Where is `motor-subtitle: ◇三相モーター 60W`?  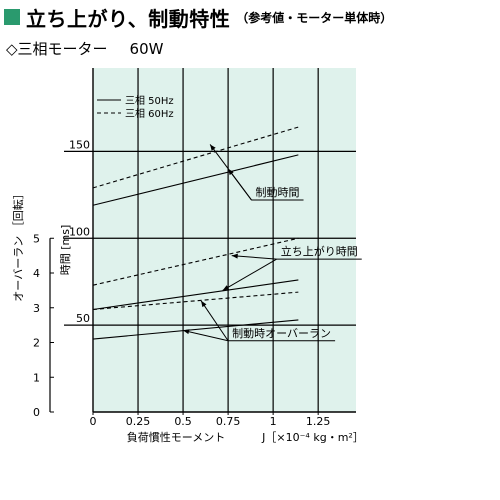
motor-subtitle: ◇三相モーター 60W is located at coordinates (84, 48).